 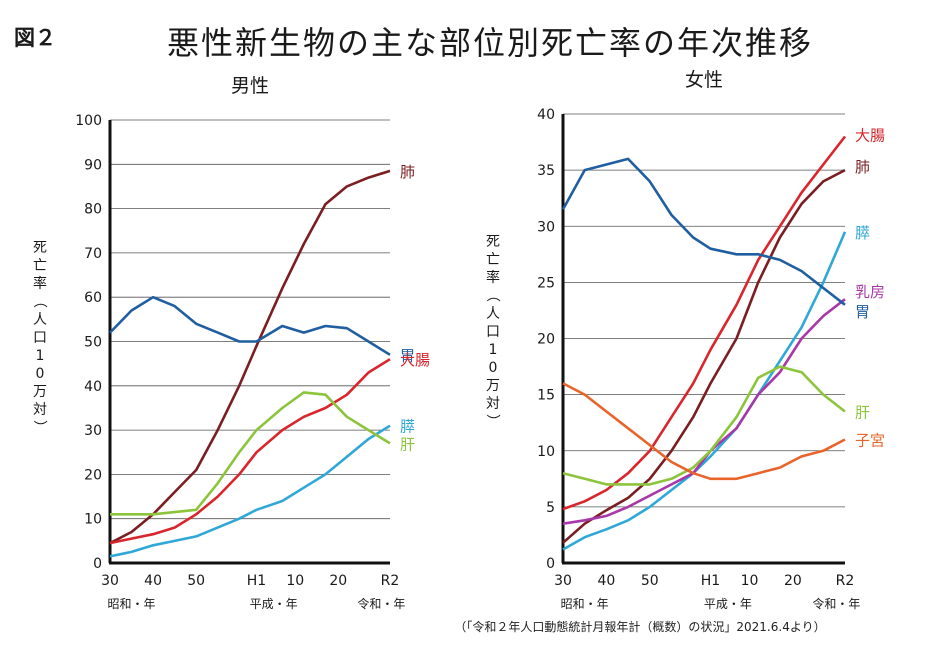 What do you see at coordinates (35, 38) in the screenshot?
I see `figure-label: 図２` at bounding box center [35, 38].